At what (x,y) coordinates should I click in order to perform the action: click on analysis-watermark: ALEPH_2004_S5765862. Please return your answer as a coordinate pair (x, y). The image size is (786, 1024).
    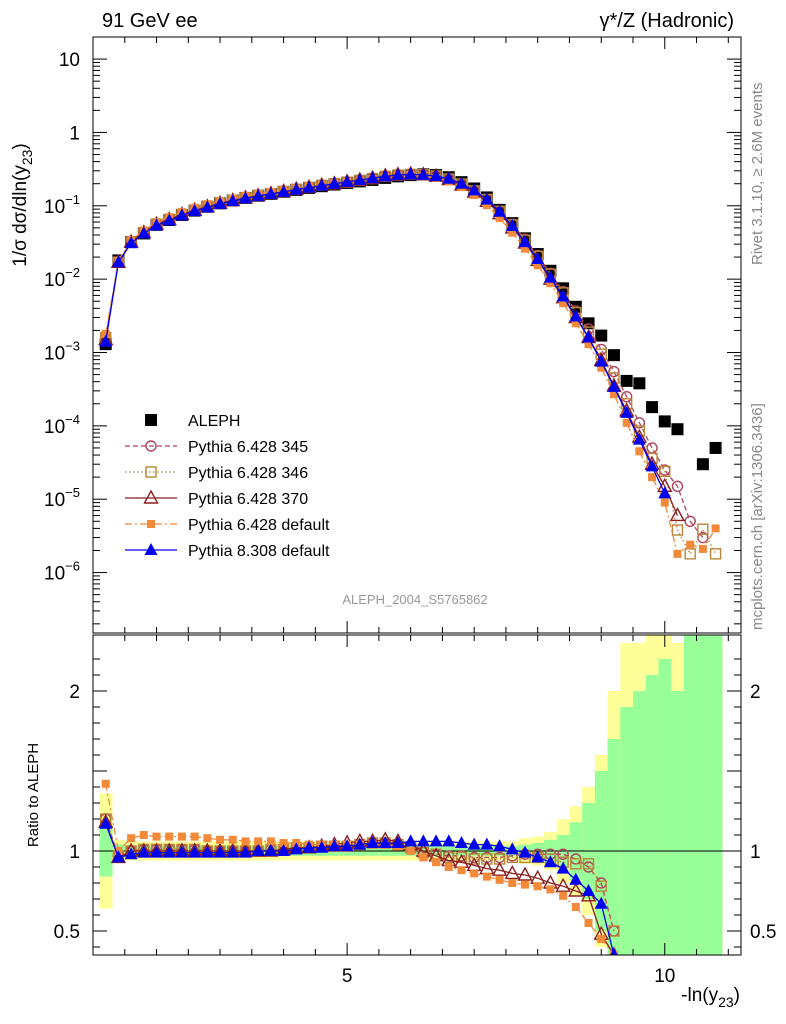
    Looking at the image, I should click on (414, 599).